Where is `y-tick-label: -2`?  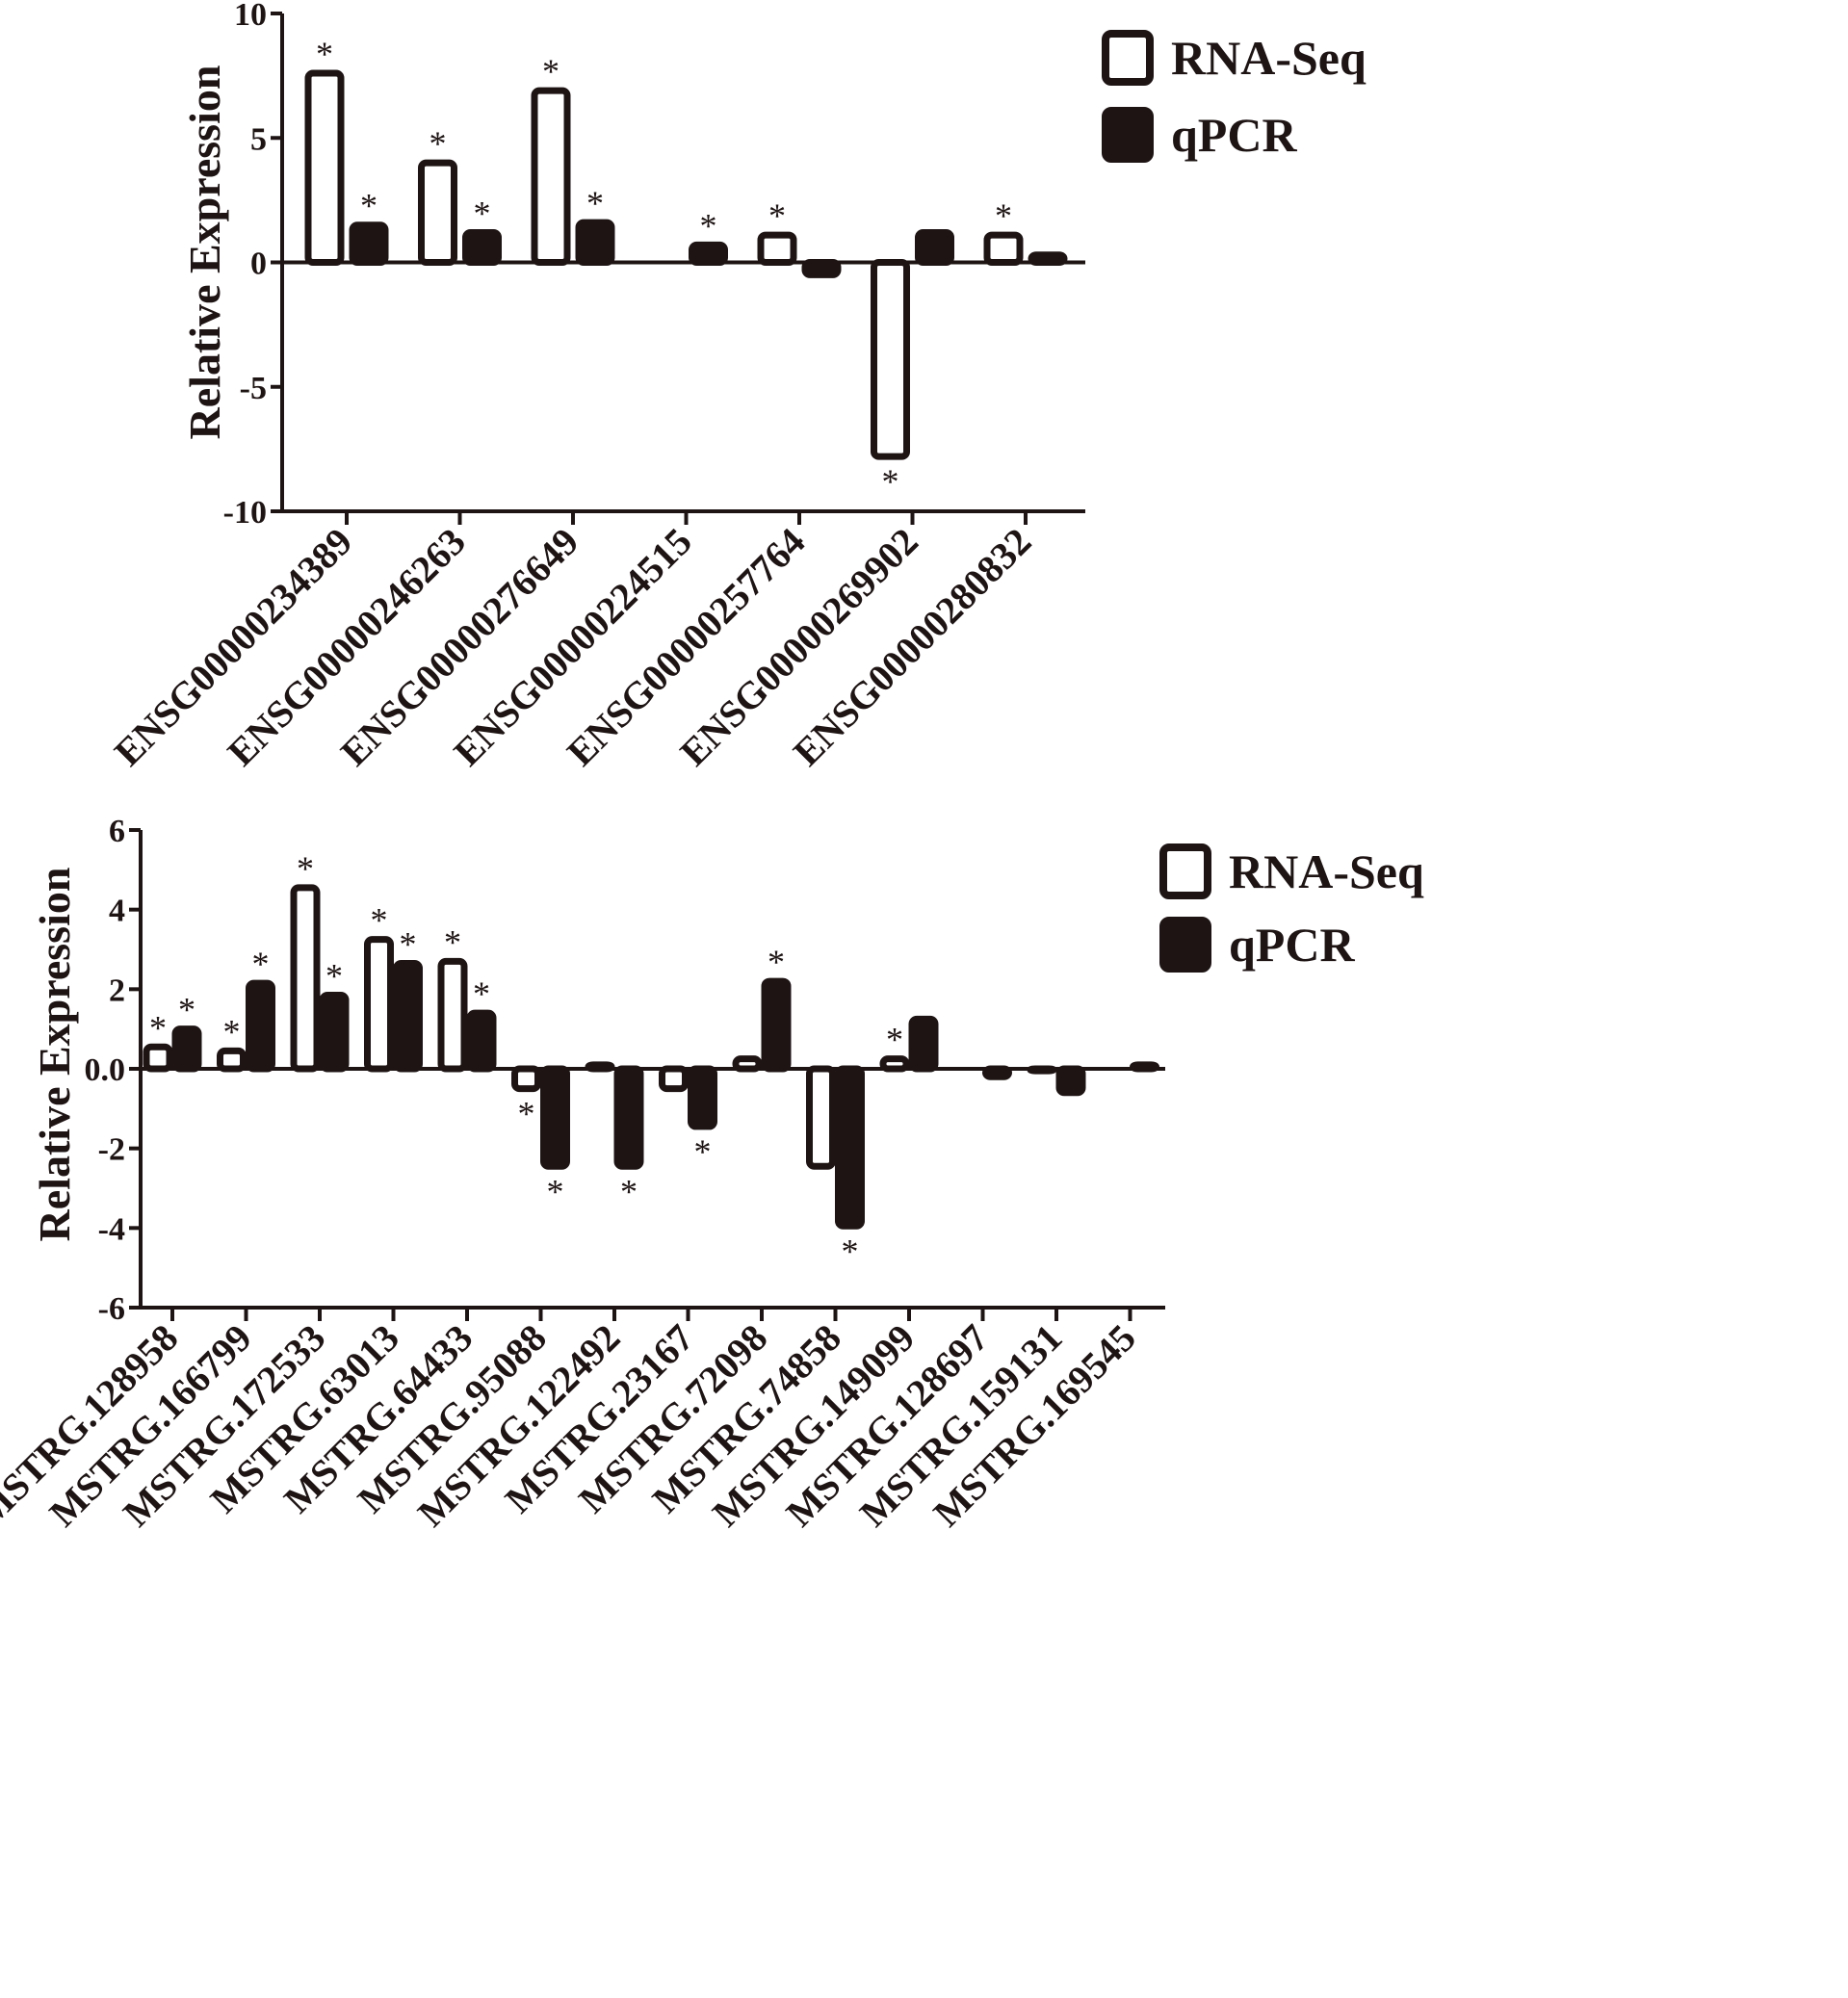 y-tick-label: -2 is located at coordinates (111, 1150).